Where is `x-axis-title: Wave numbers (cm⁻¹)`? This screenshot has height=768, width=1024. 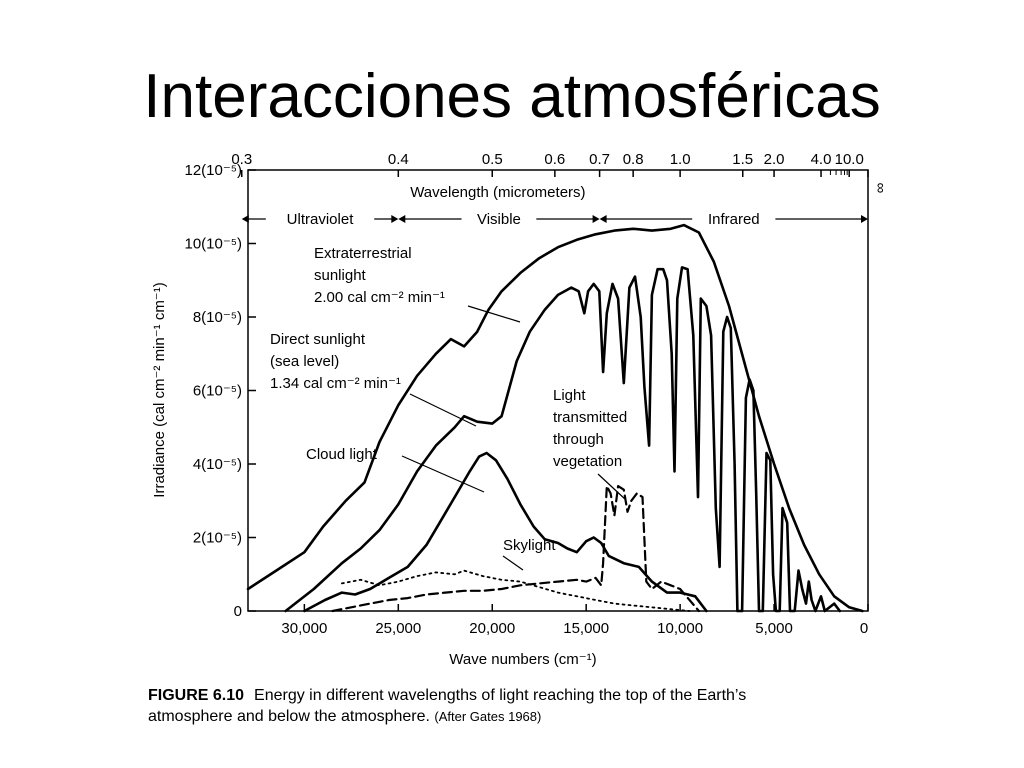 x-axis-title: Wave numbers (cm⁻¹) is located at coordinates (522, 659).